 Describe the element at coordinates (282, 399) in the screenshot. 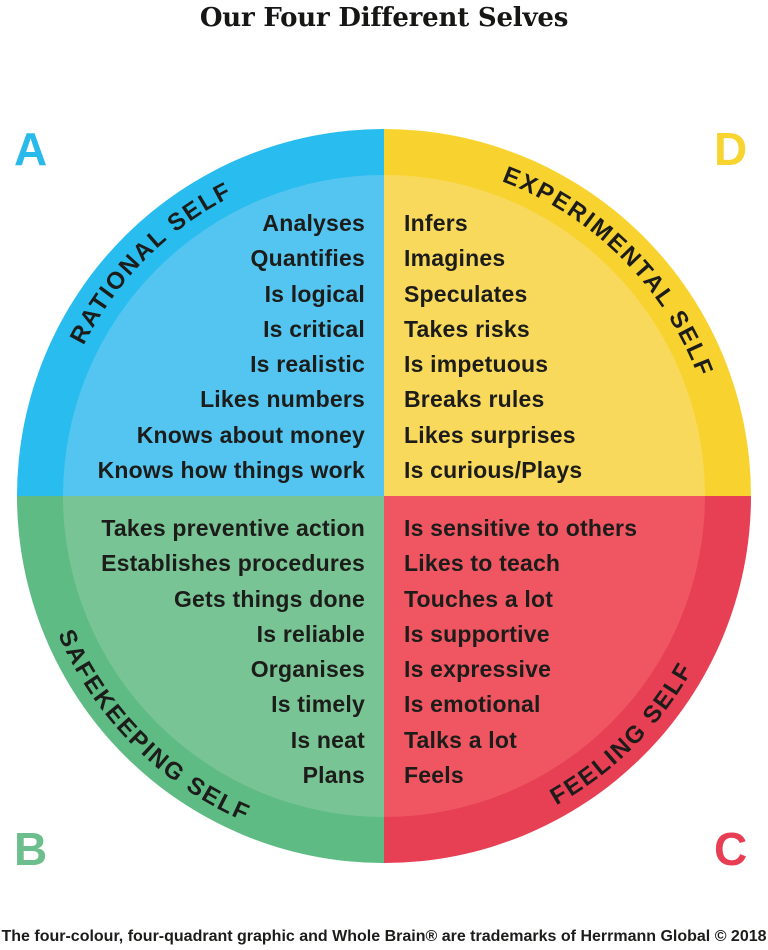

I see `trait-item: Likes numbers` at that location.